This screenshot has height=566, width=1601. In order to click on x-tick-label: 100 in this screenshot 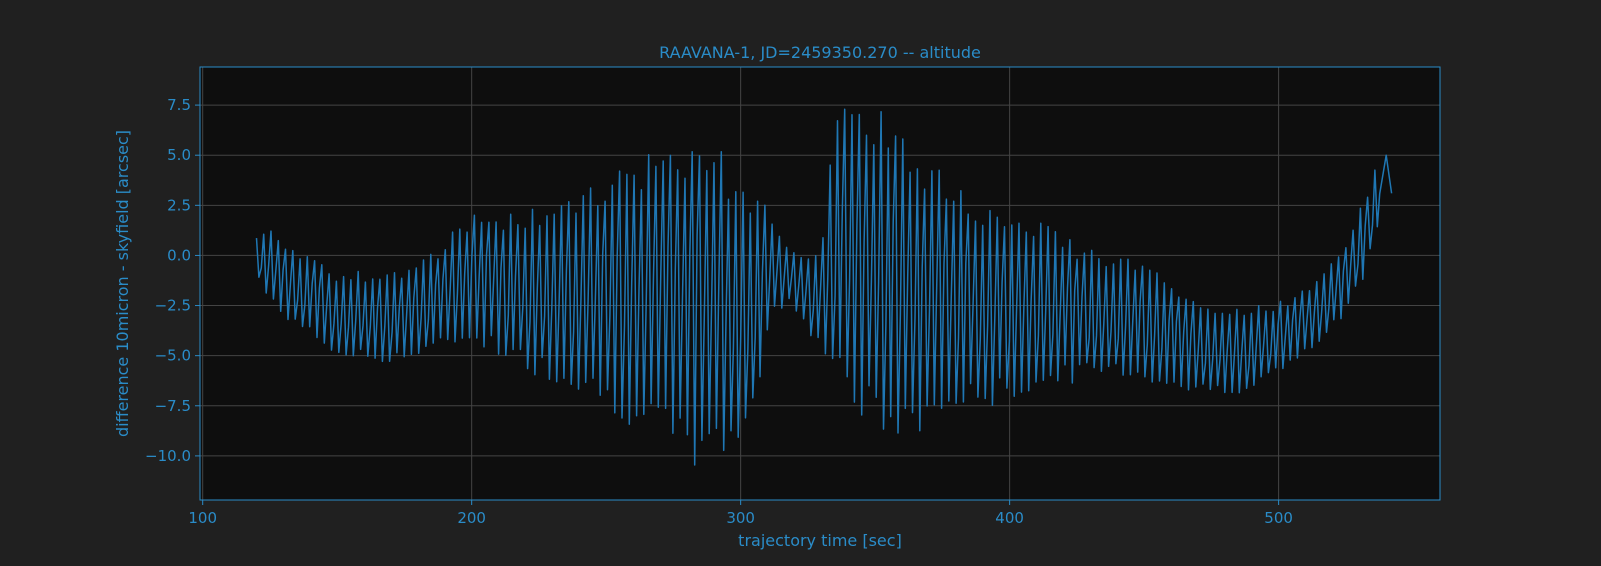, I will do `click(202, 518)`.